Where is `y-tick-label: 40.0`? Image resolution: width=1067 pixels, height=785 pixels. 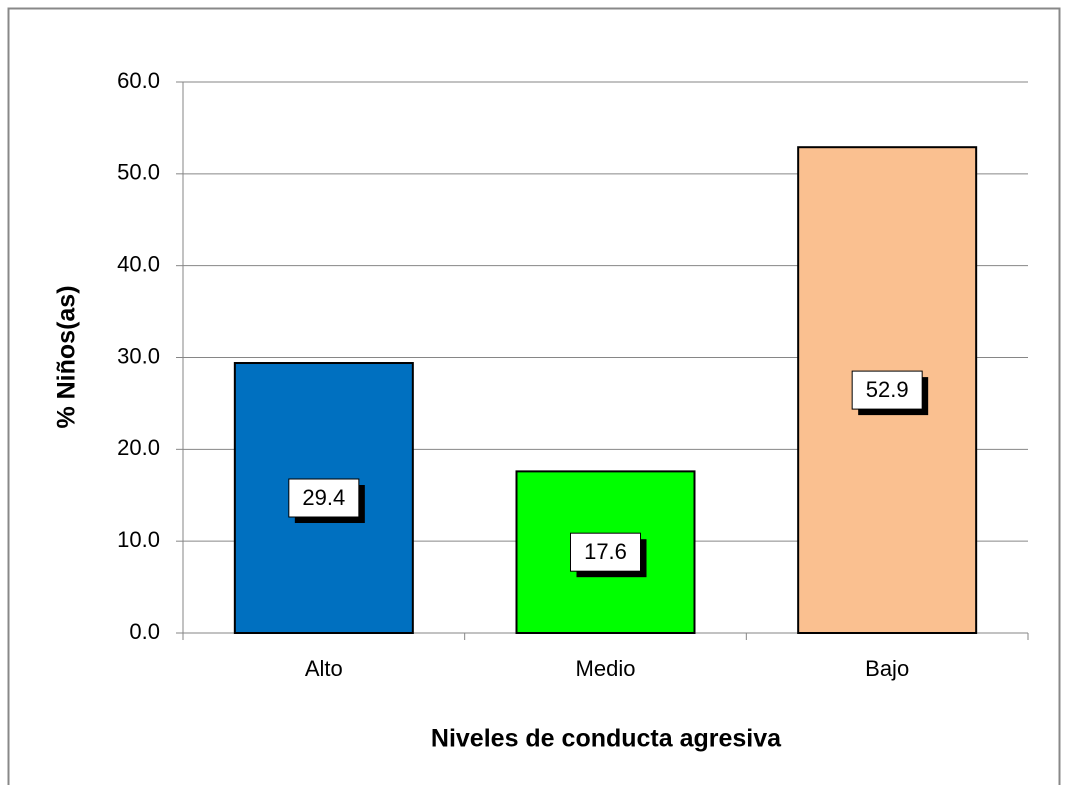
y-tick-label: 40.0 is located at coordinates (138, 263).